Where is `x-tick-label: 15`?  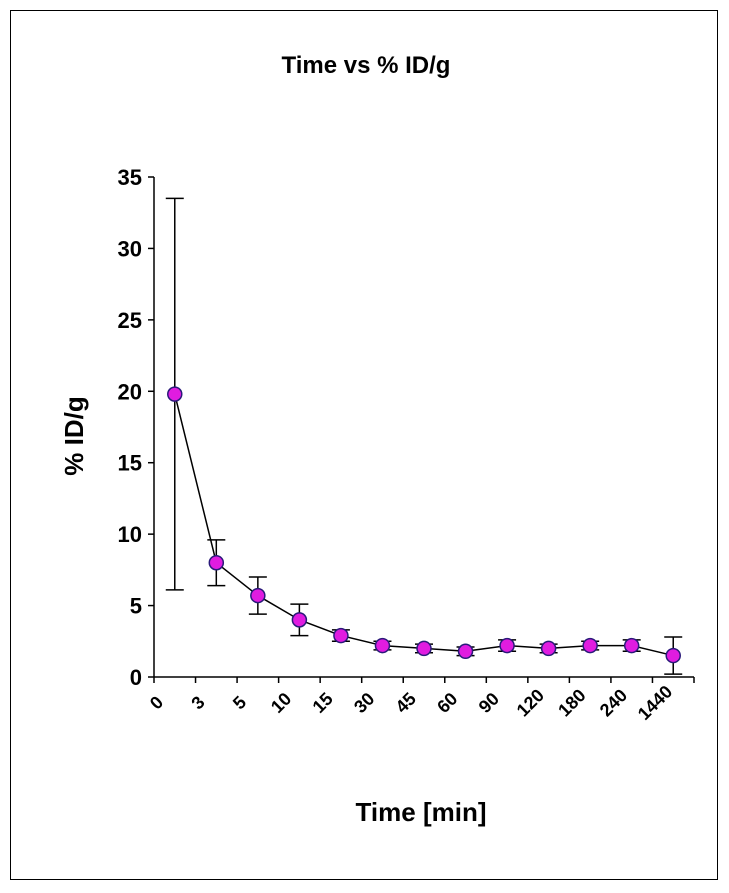 x-tick-label: 15 is located at coordinates (323, 703).